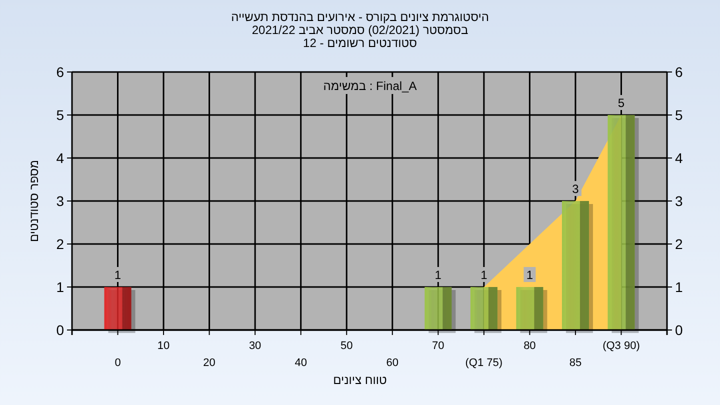 The height and width of the screenshot is (405, 720). Describe the element at coordinates (60, 158) in the screenshot. I see `y-tick-label: 4` at that location.